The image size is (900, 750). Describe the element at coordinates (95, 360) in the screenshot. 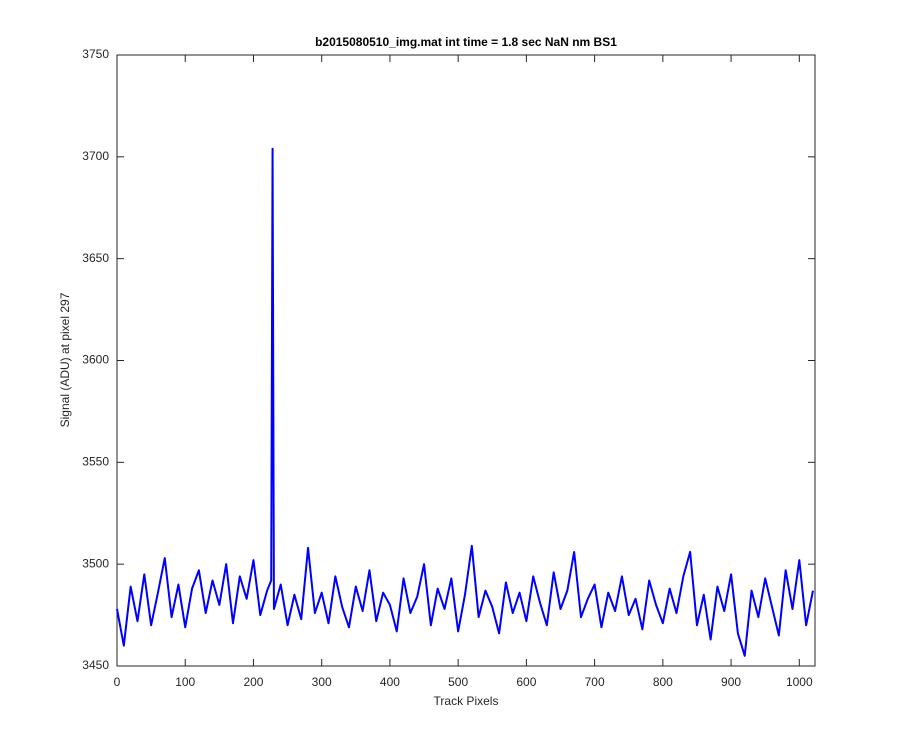

I see `y-tick-label: 3600` at that location.